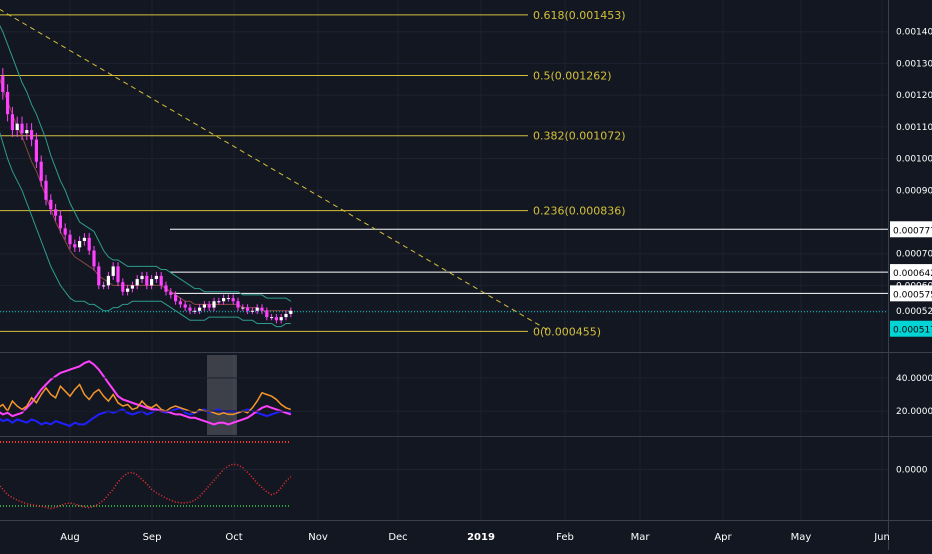 This screenshot has height=554, width=932. What do you see at coordinates (641, 537) in the screenshot?
I see `time-axis-label: Mar` at bounding box center [641, 537].